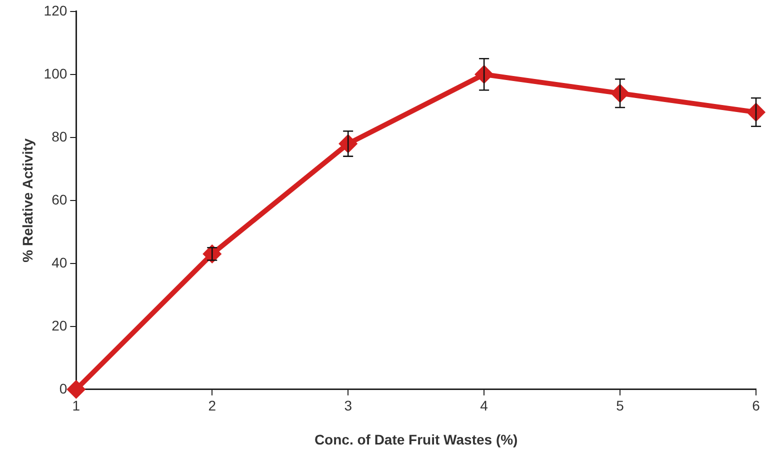 This screenshot has height=457, width=767. What do you see at coordinates (212, 406) in the screenshot?
I see `x-tick-label: 2` at bounding box center [212, 406].